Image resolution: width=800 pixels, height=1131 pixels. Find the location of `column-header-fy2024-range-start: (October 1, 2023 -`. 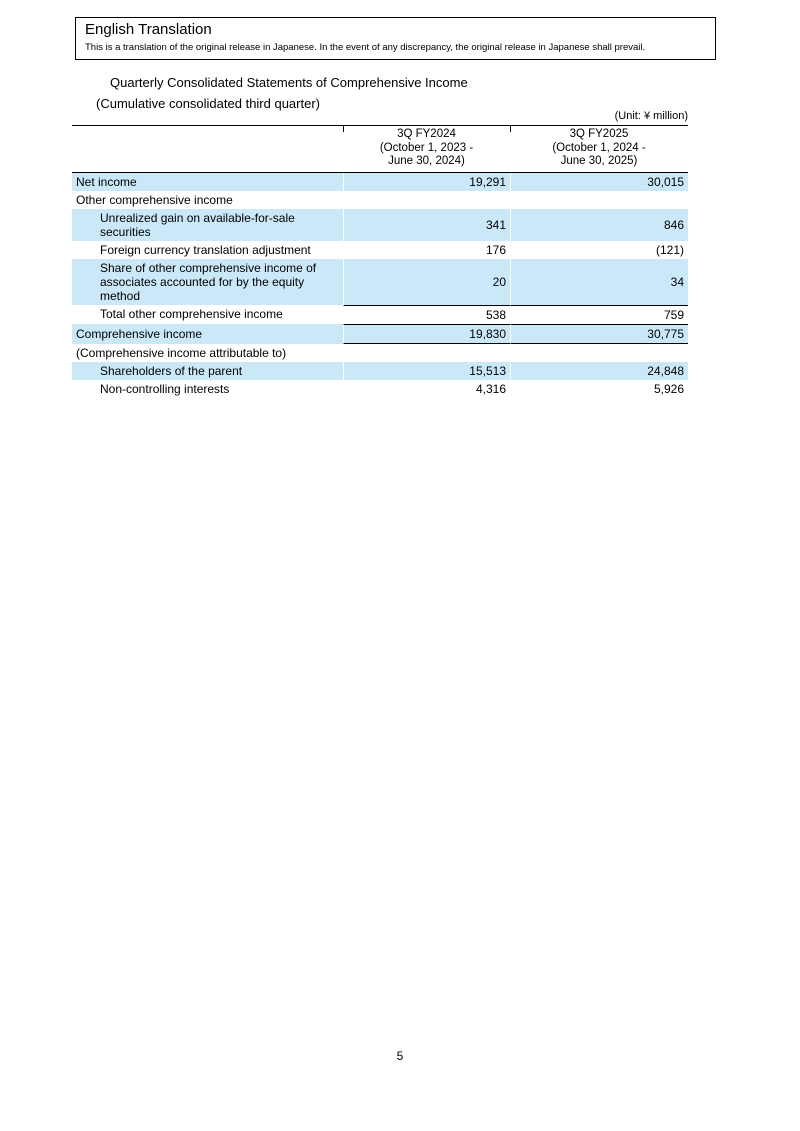

column-header-fy2024-range-start: (October 1, 2023 - is located at coordinates (426, 147).